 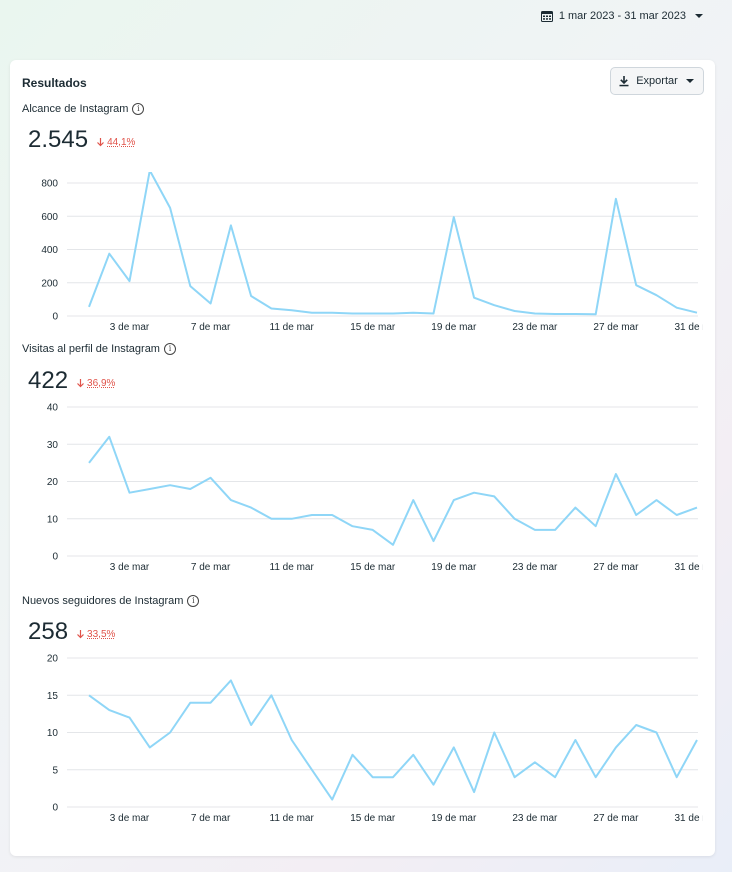 I want to click on y-tick-label: 30, so click(x=53, y=445).